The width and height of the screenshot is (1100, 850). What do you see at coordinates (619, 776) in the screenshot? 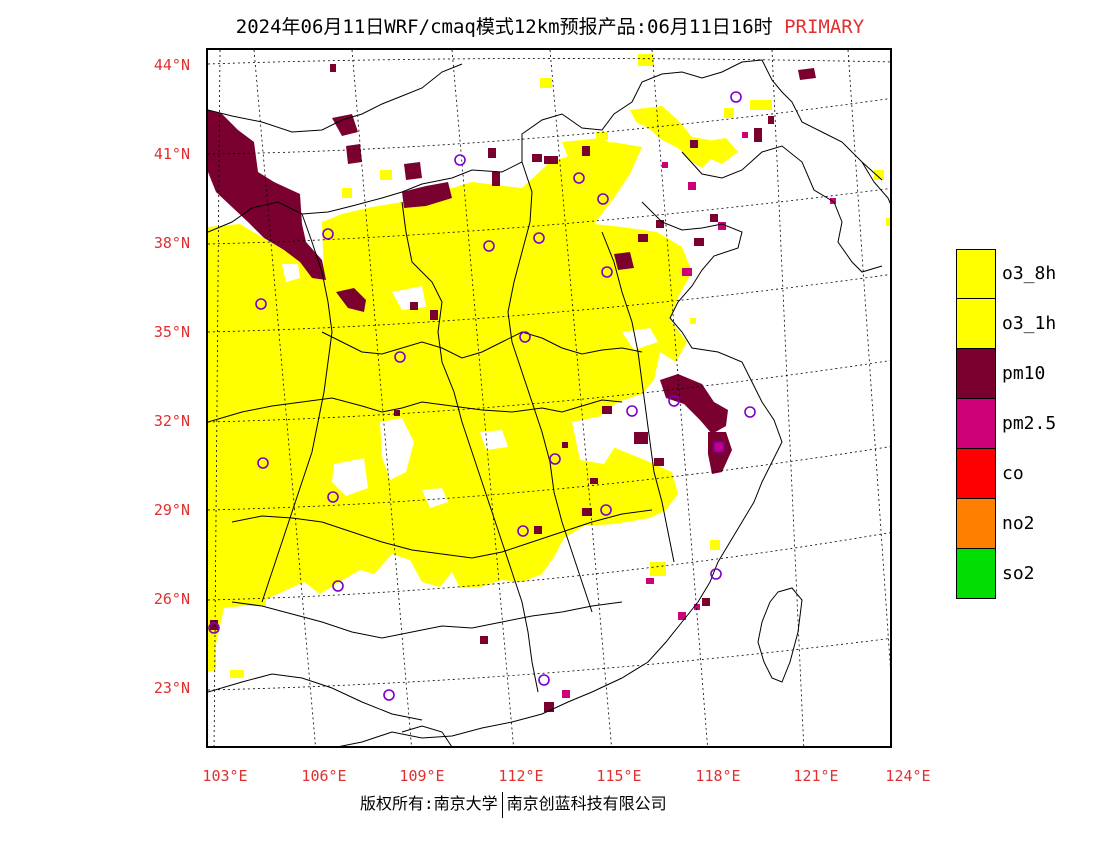
I see `lon-label-115: 115°E` at bounding box center [619, 776].